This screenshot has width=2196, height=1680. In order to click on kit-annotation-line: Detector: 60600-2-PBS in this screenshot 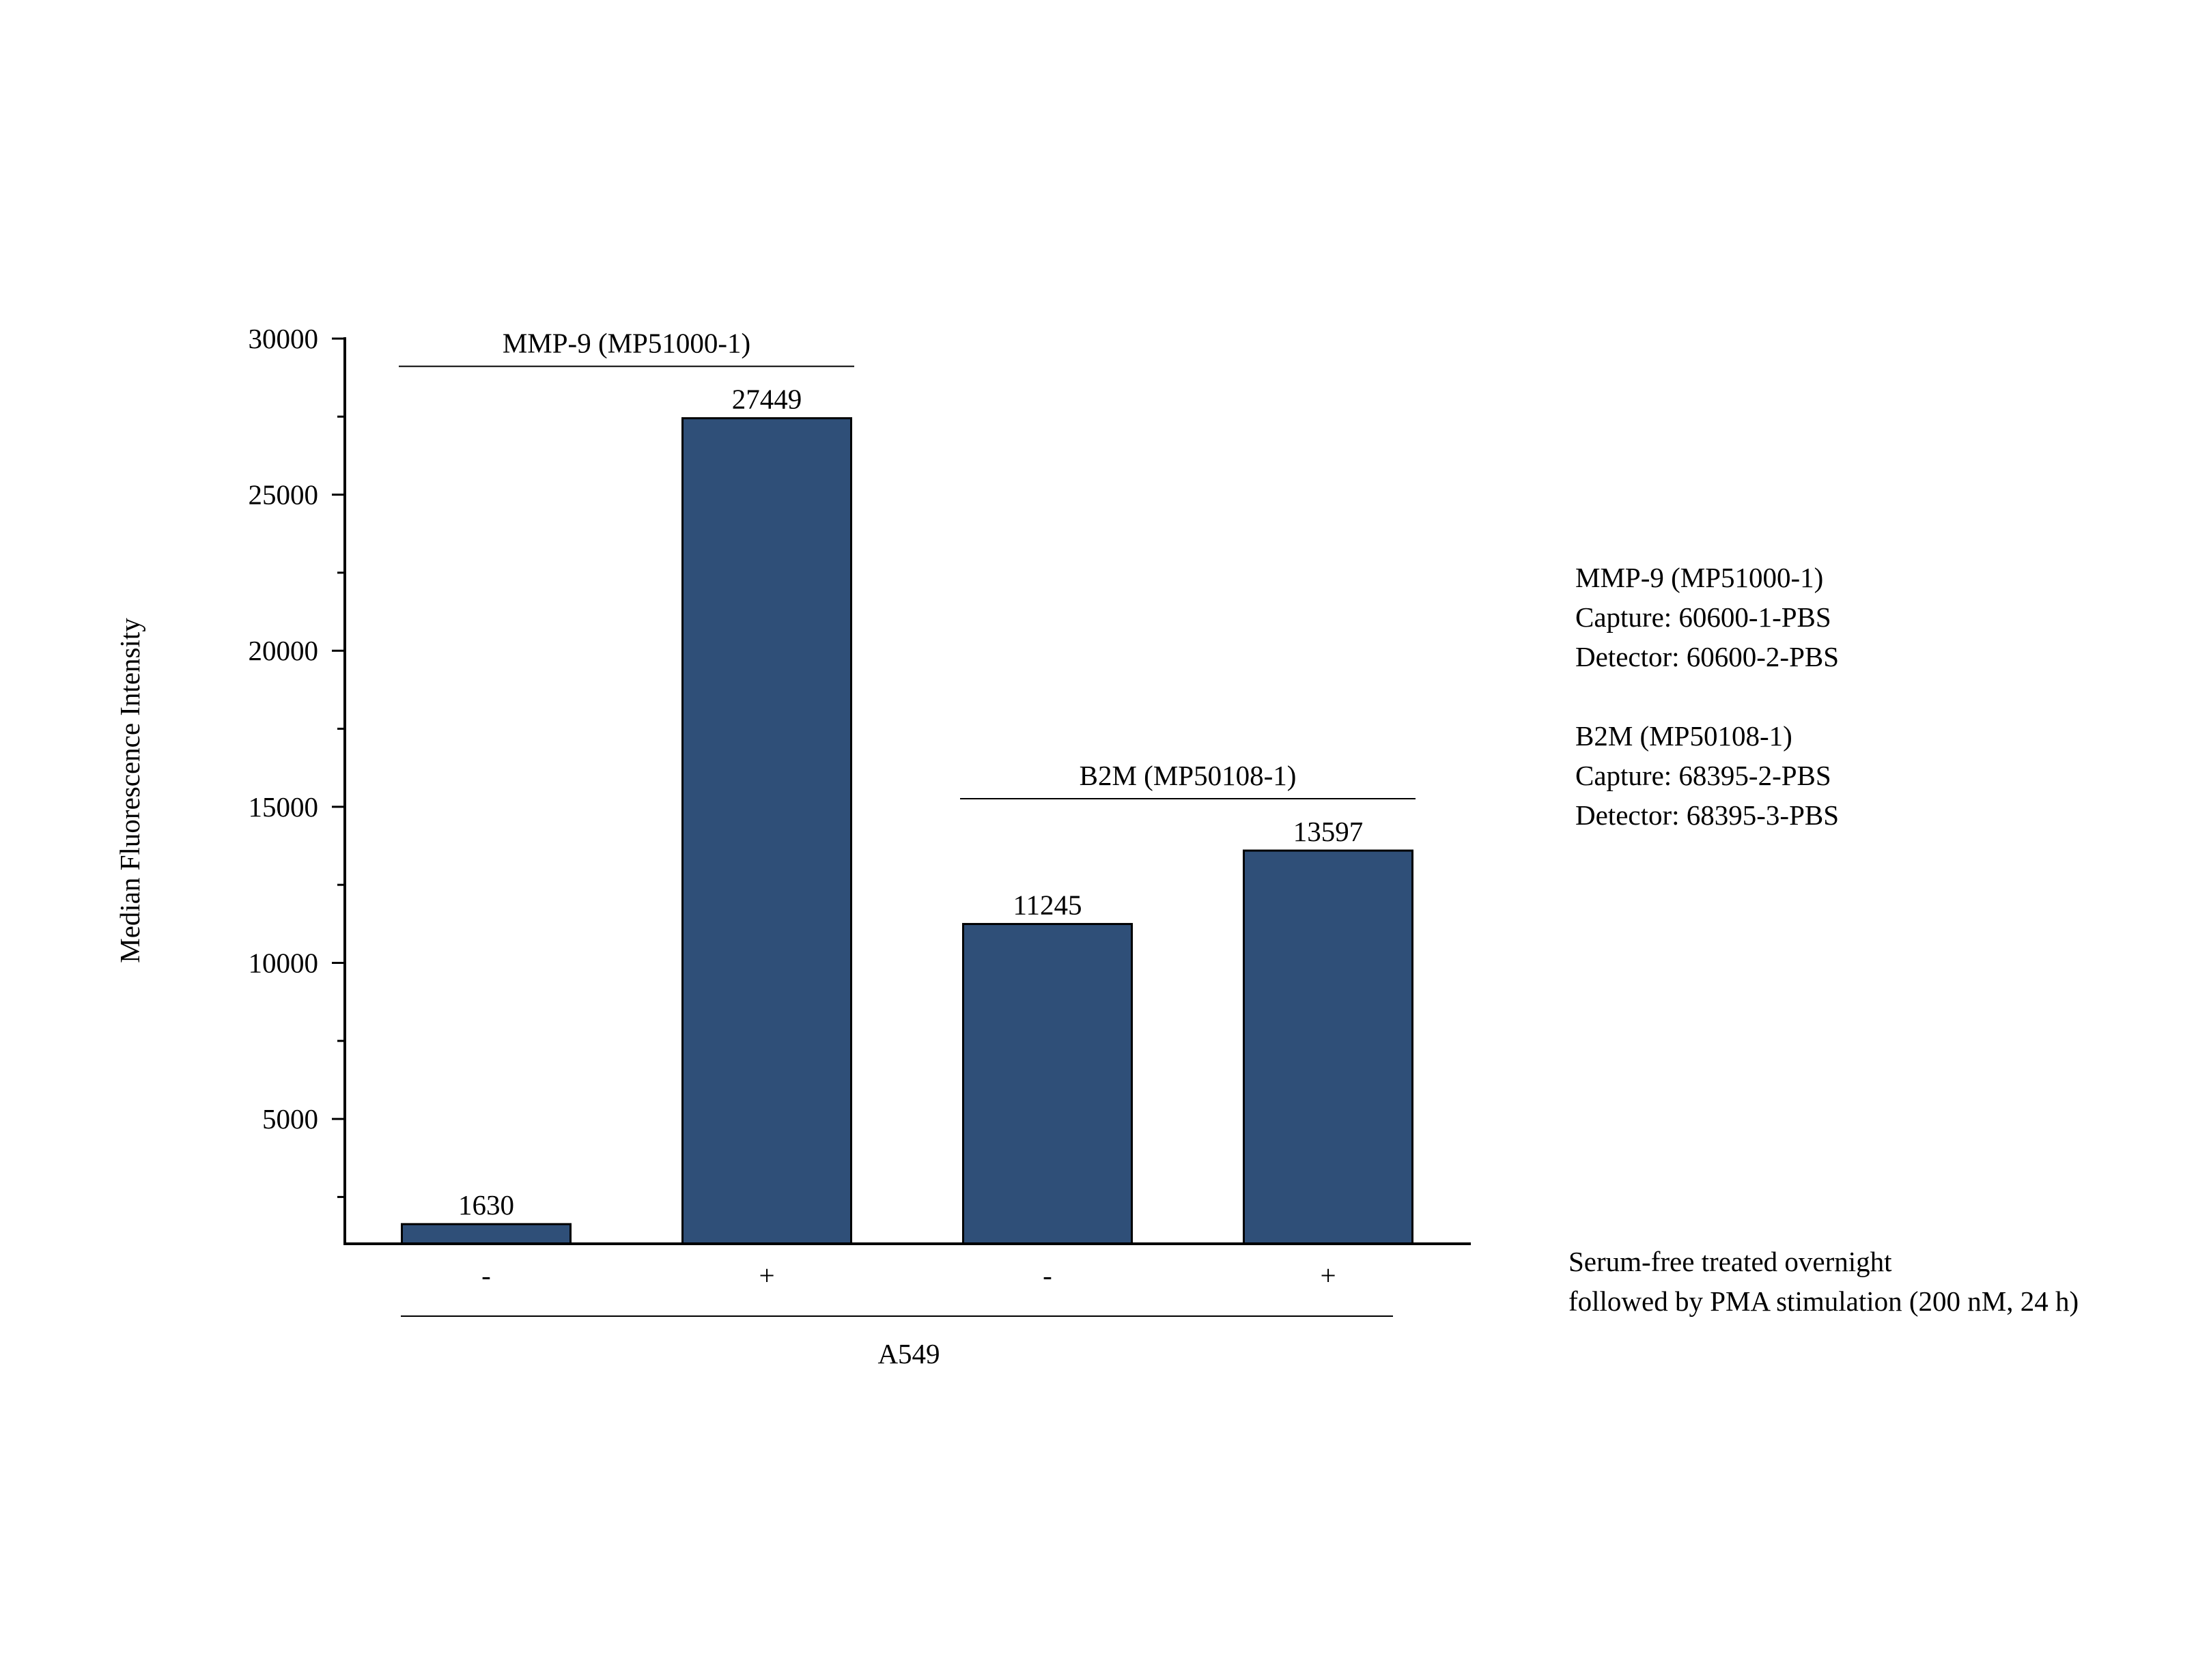, I will do `click(1707, 656)`.